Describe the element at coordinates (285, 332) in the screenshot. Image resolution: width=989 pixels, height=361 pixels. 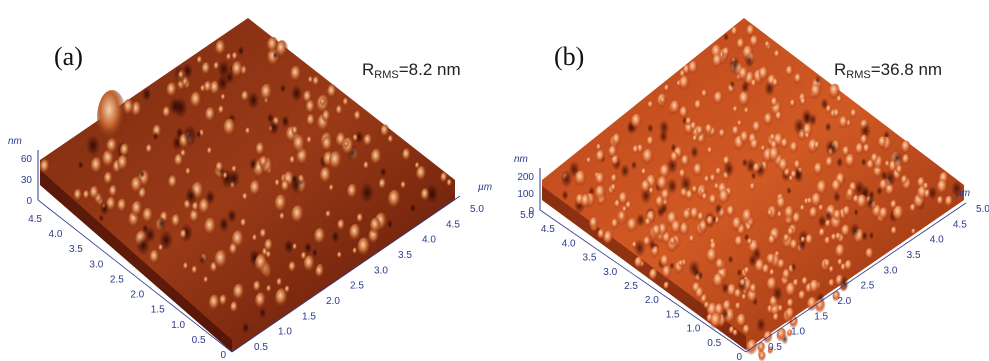
I see `y-axis-tick: 1.0` at that location.